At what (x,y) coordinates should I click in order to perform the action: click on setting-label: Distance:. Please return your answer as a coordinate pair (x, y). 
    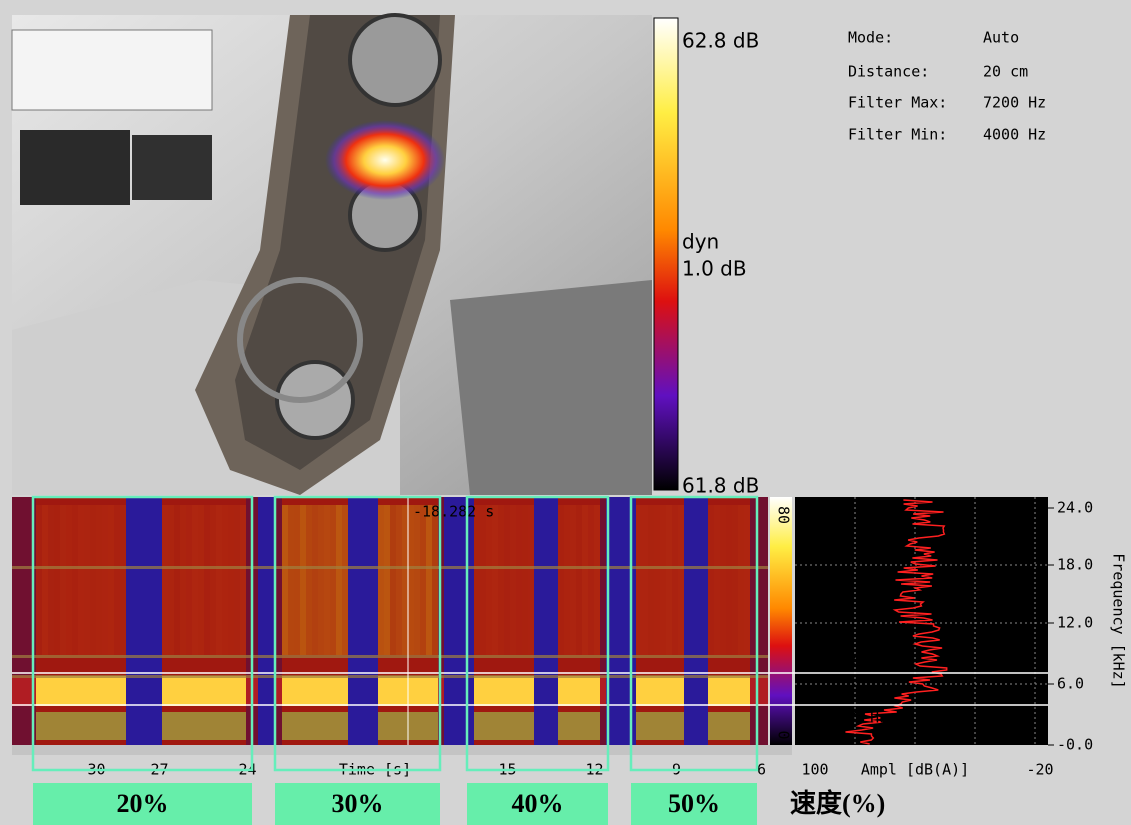
    Looking at the image, I should click on (888, 72).